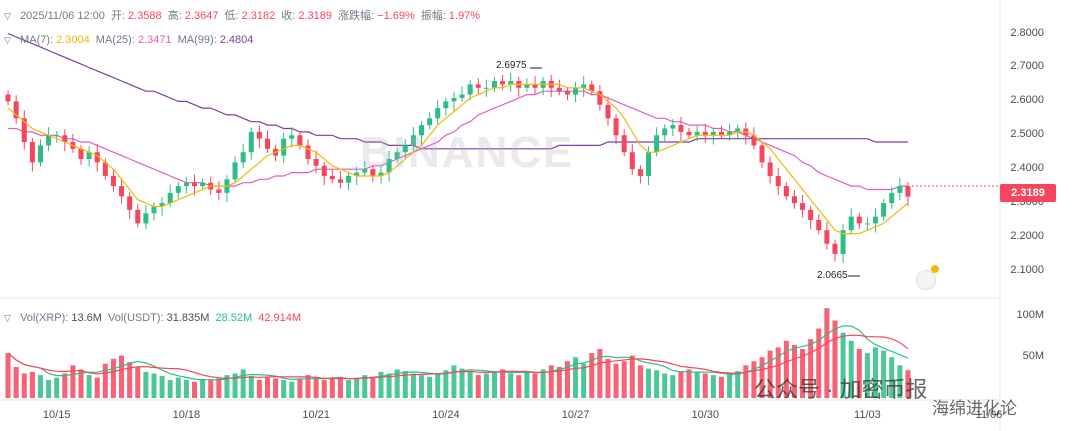 The image size is (1080, 431). I want to click on volume-ma-lines, so click(458, 353).